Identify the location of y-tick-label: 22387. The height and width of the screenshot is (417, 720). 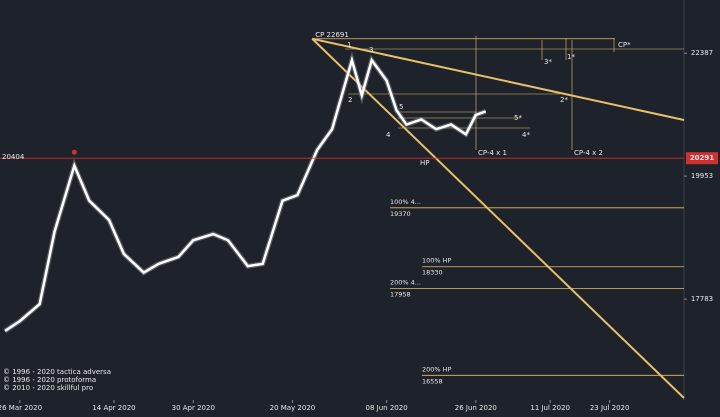
(702, 53).